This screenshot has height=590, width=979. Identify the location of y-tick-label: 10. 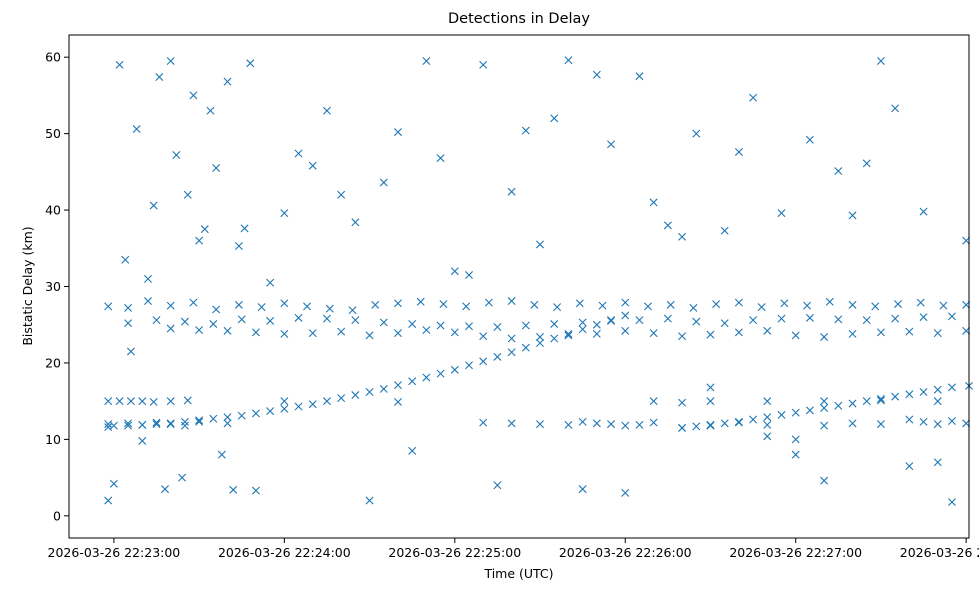
(53, 439).